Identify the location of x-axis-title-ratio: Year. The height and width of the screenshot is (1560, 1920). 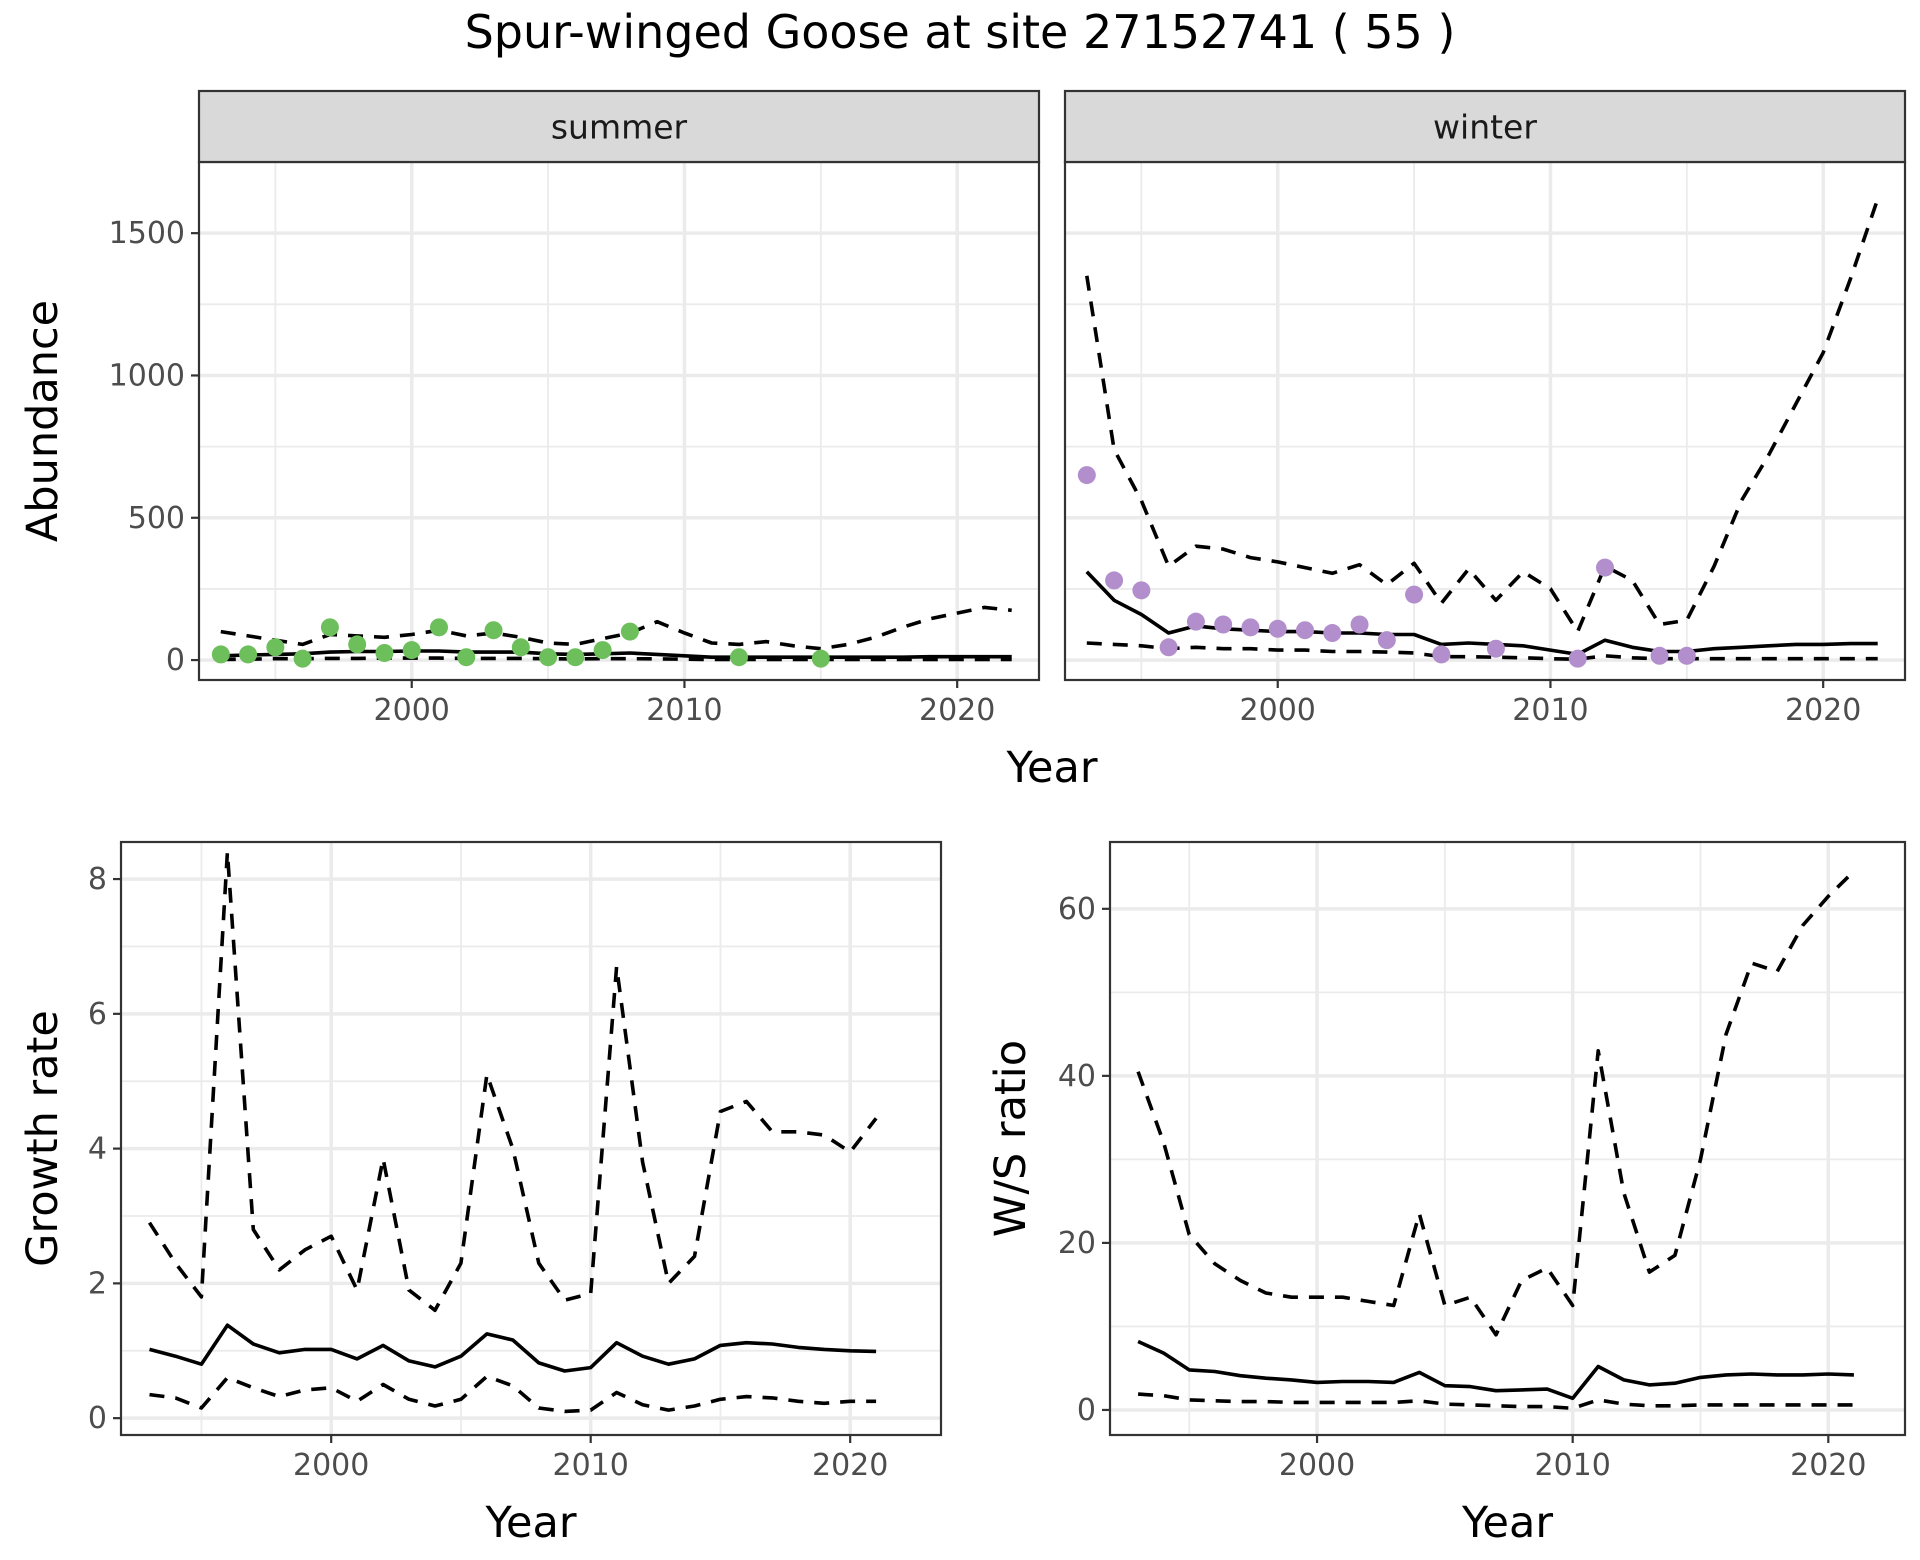
(1507, 1523).